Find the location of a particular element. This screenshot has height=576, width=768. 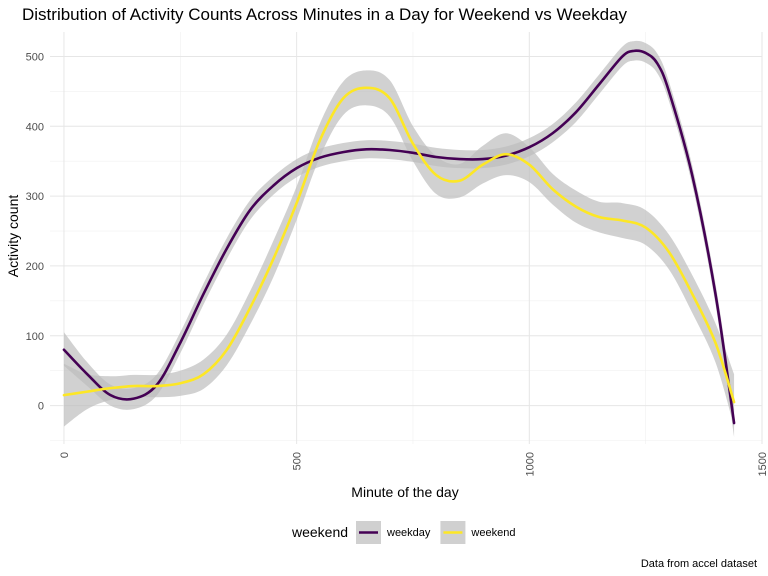

x-axis-title: Minute of the day is located at coordinates (404, 492).